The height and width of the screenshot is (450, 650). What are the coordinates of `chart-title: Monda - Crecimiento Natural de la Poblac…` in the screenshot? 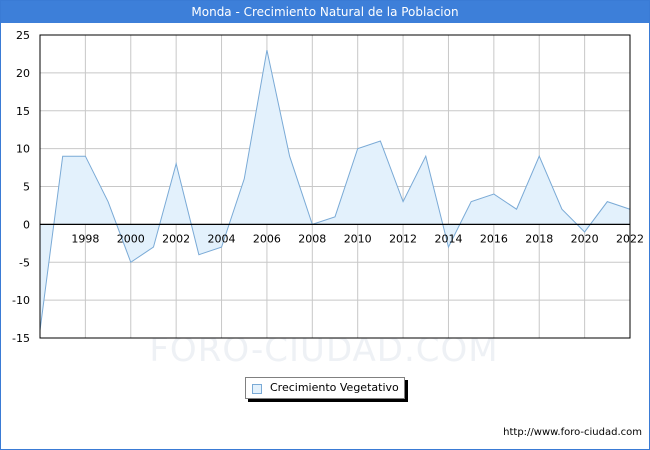 It's located at (325, 12).